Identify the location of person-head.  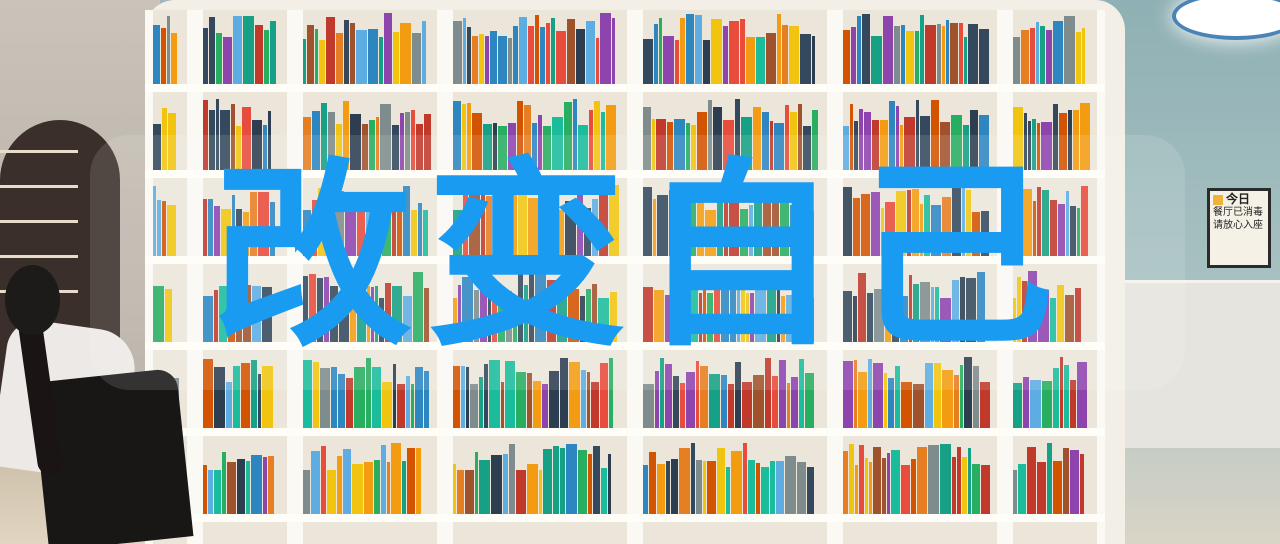
(32, 300).